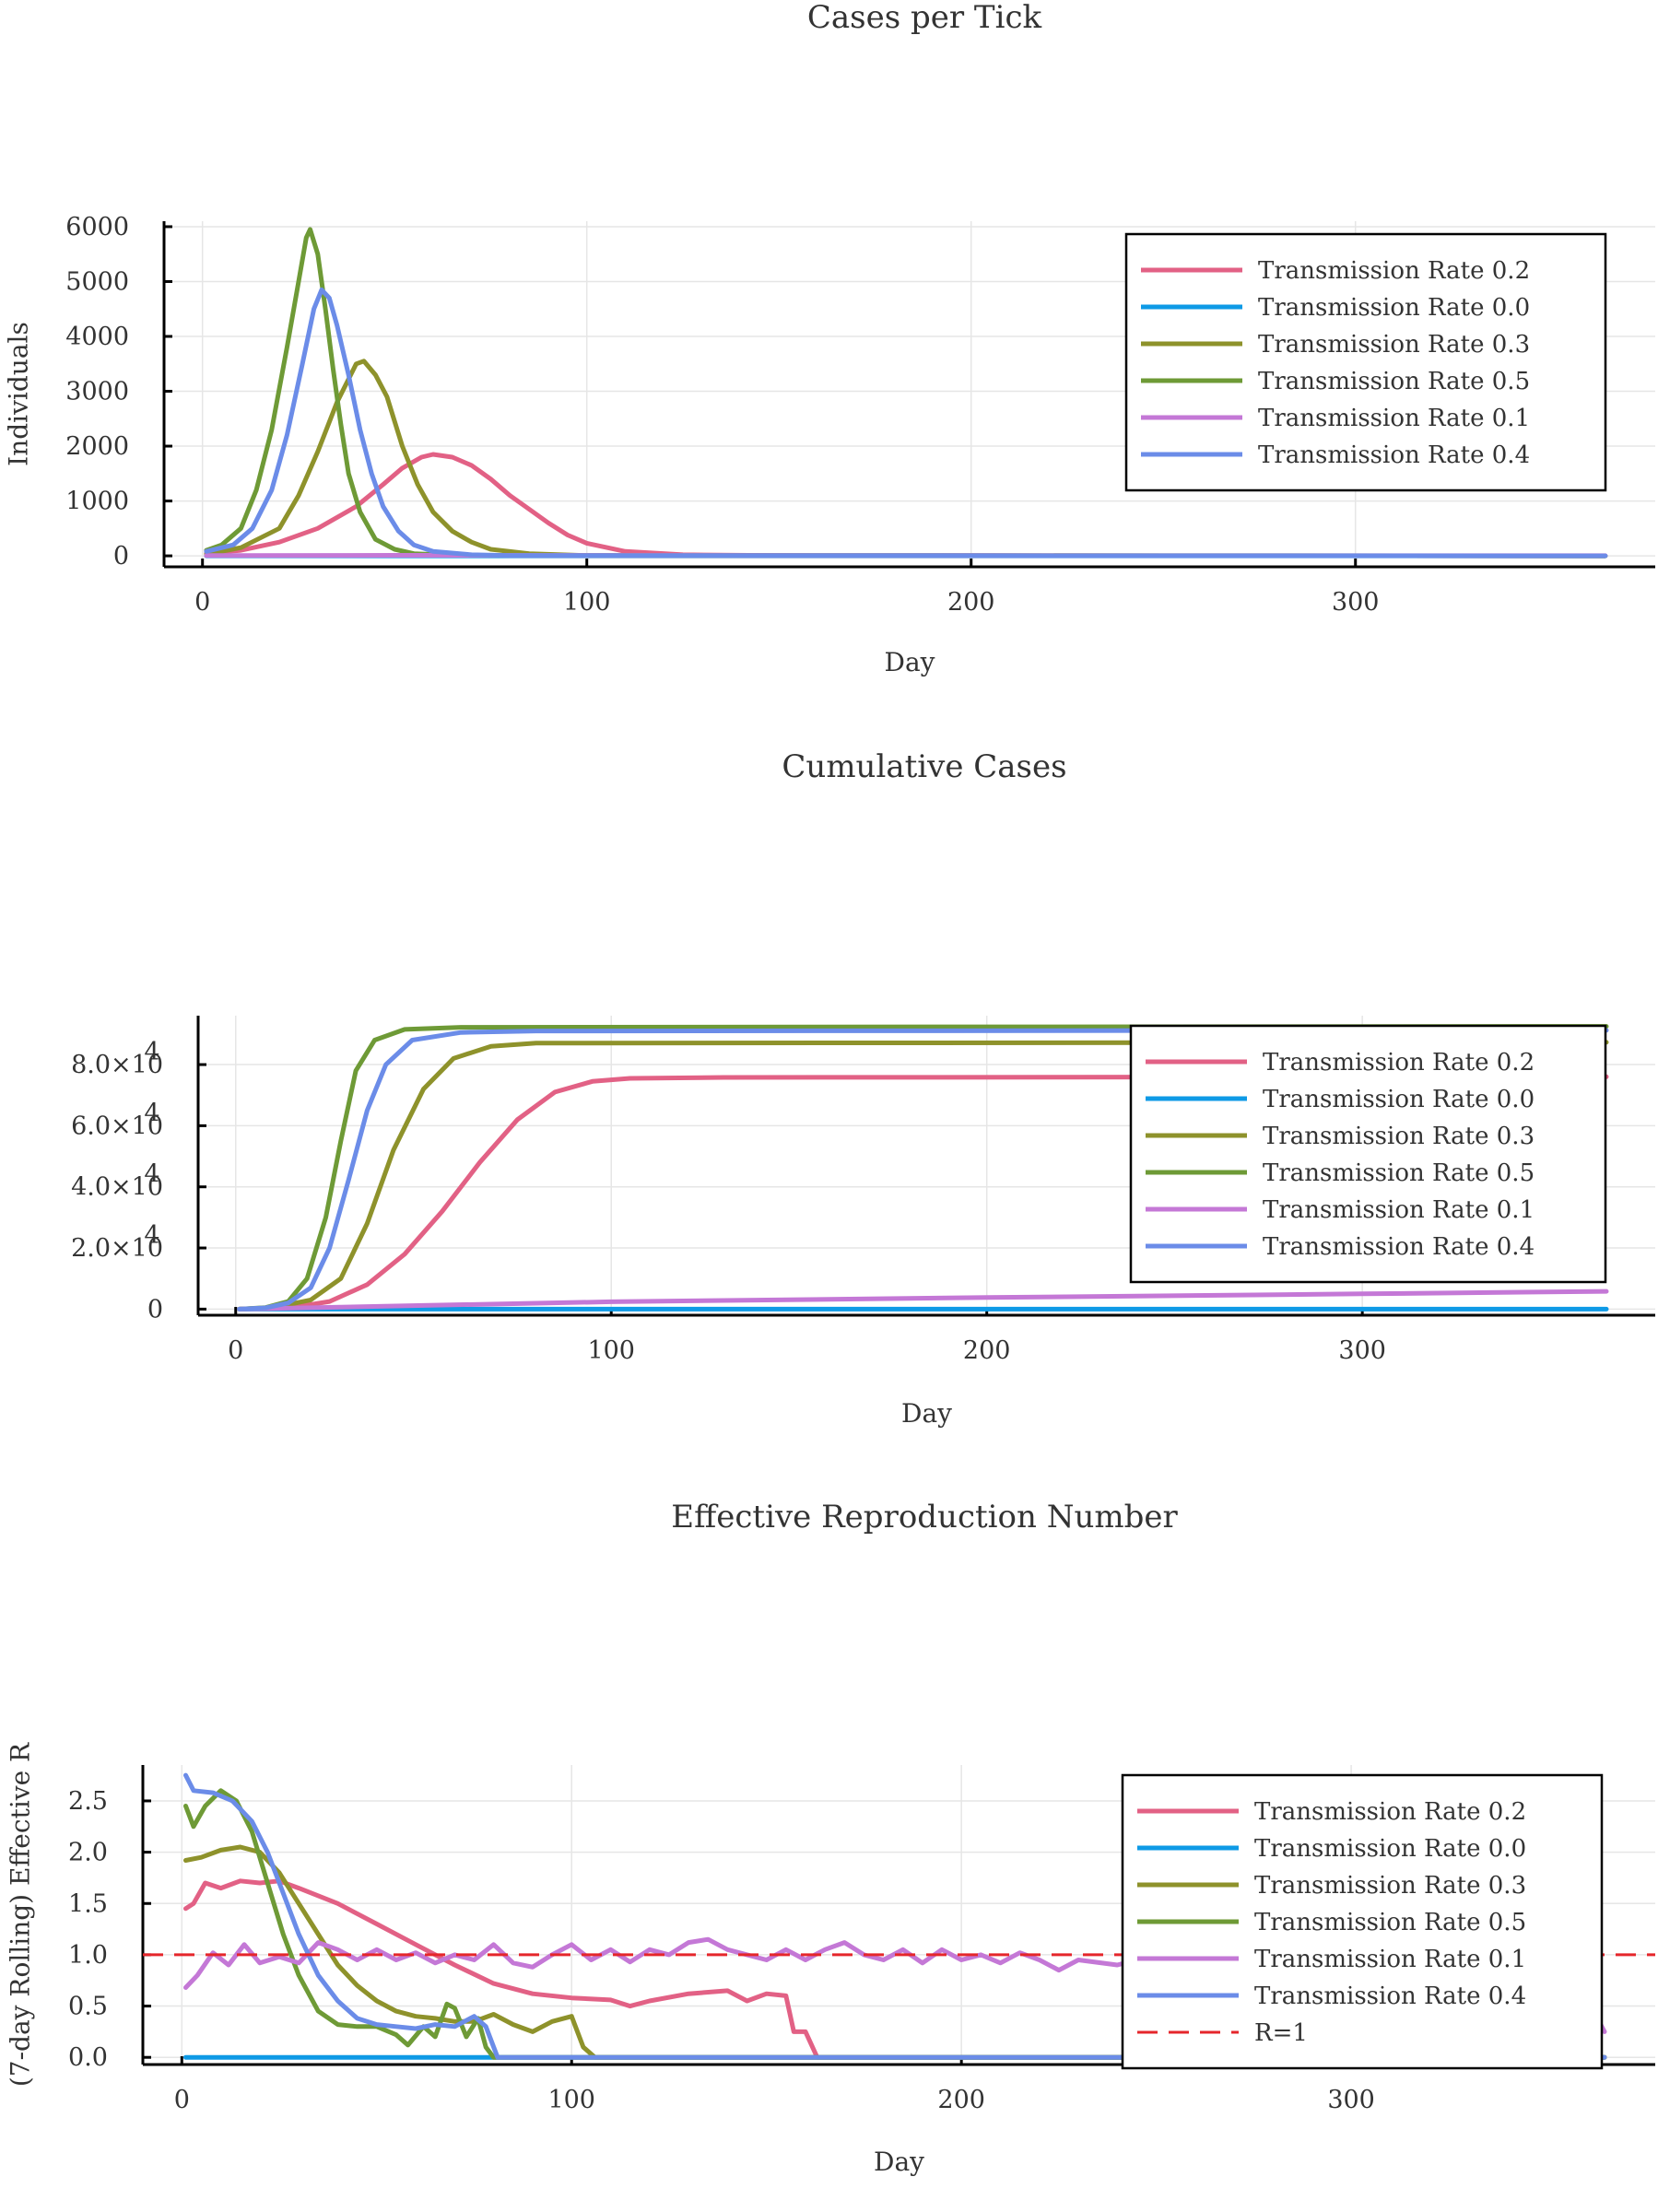 This screenshot has width=1658, height=2212. I want to click on y-tick-label: 5000, so click(97, 281).